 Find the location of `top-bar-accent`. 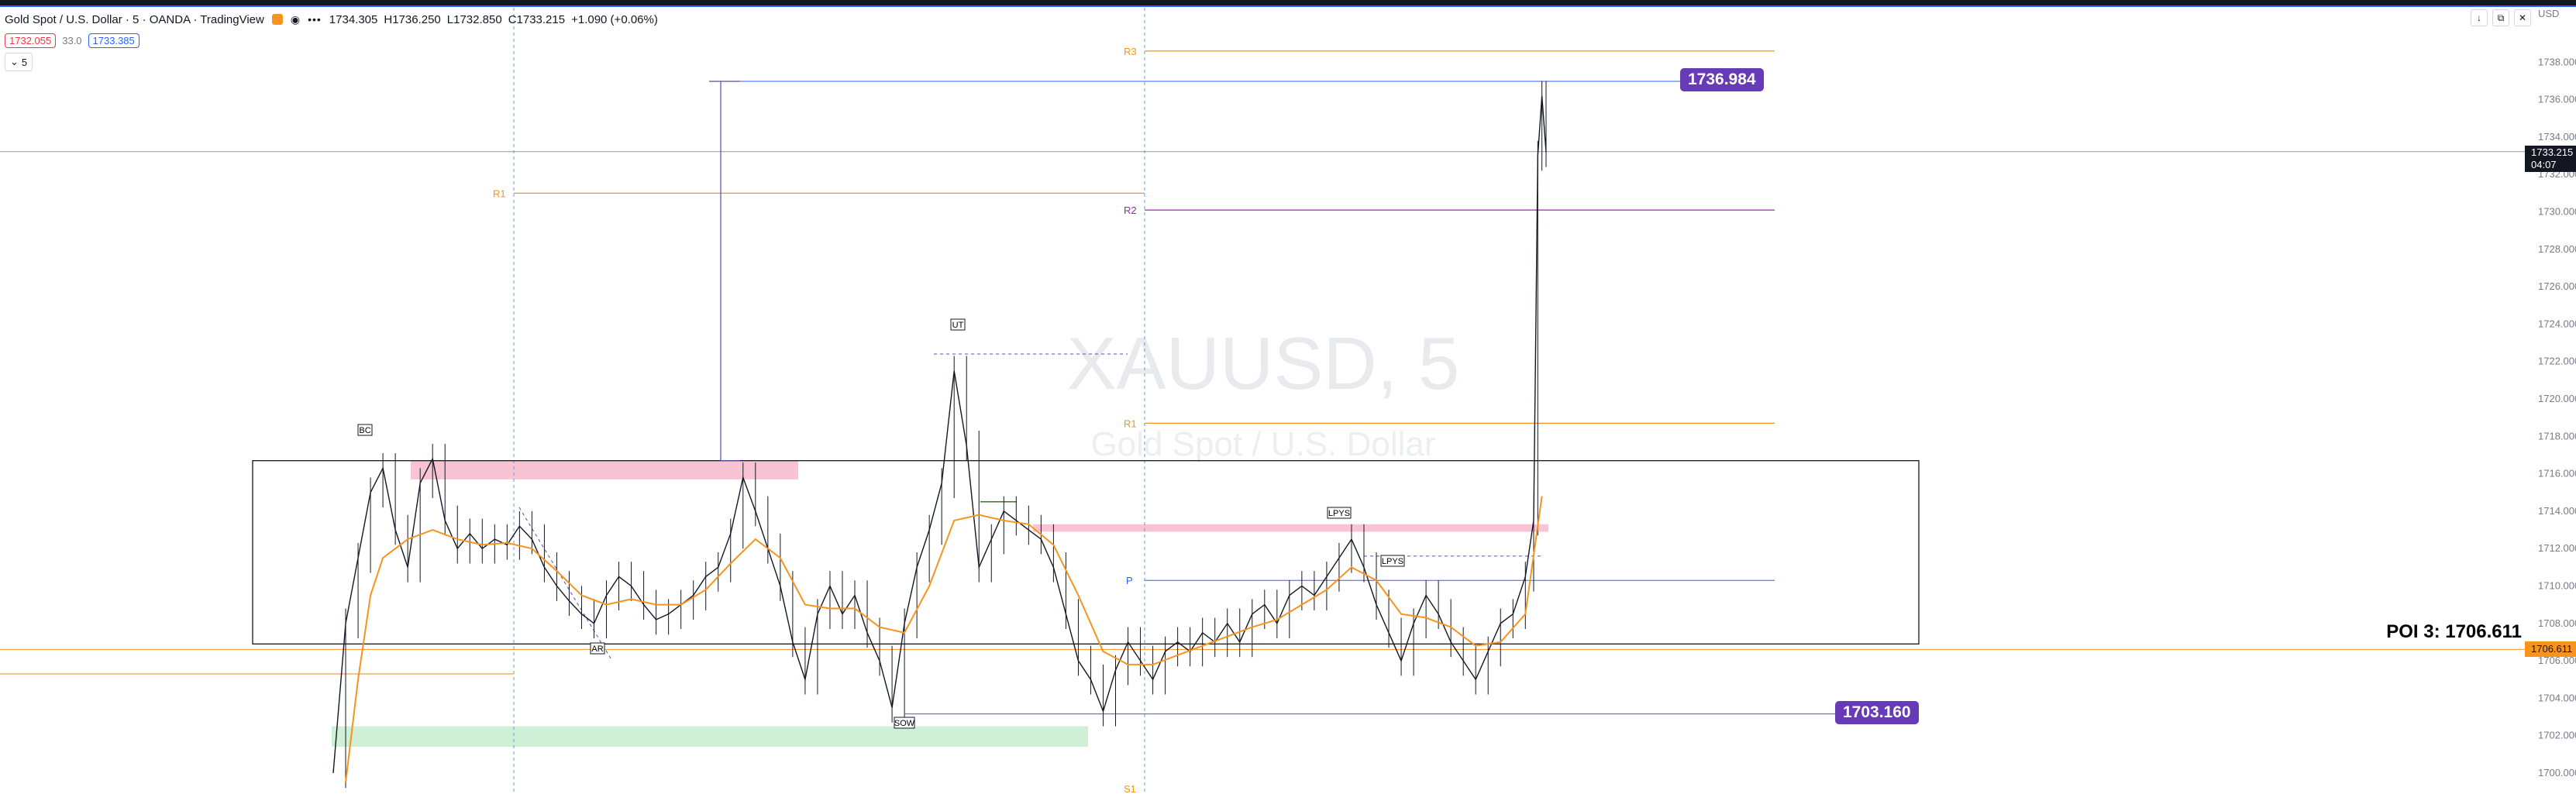

top-bar-accent is located at coordinates (1288, 6).